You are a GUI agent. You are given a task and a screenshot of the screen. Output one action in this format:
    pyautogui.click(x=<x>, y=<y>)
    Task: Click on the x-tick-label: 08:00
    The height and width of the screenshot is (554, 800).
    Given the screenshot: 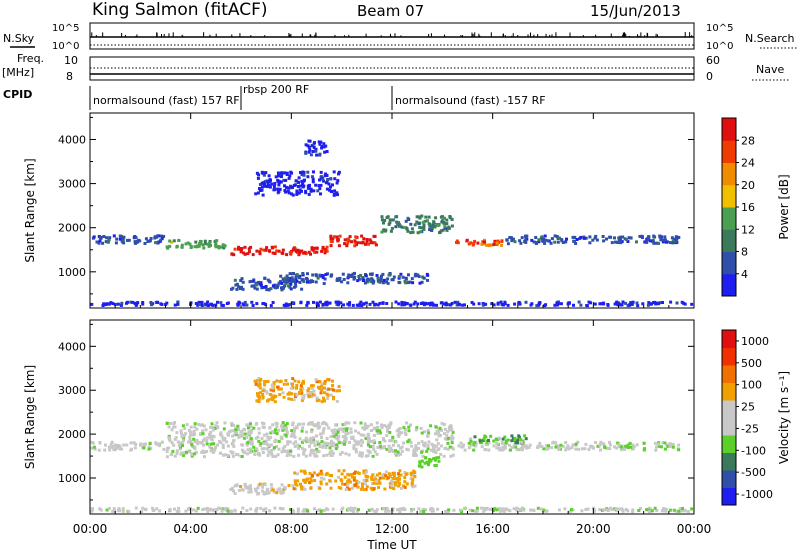 What is the action you would take?
    pyautogui.click(x=291, y=529)
    